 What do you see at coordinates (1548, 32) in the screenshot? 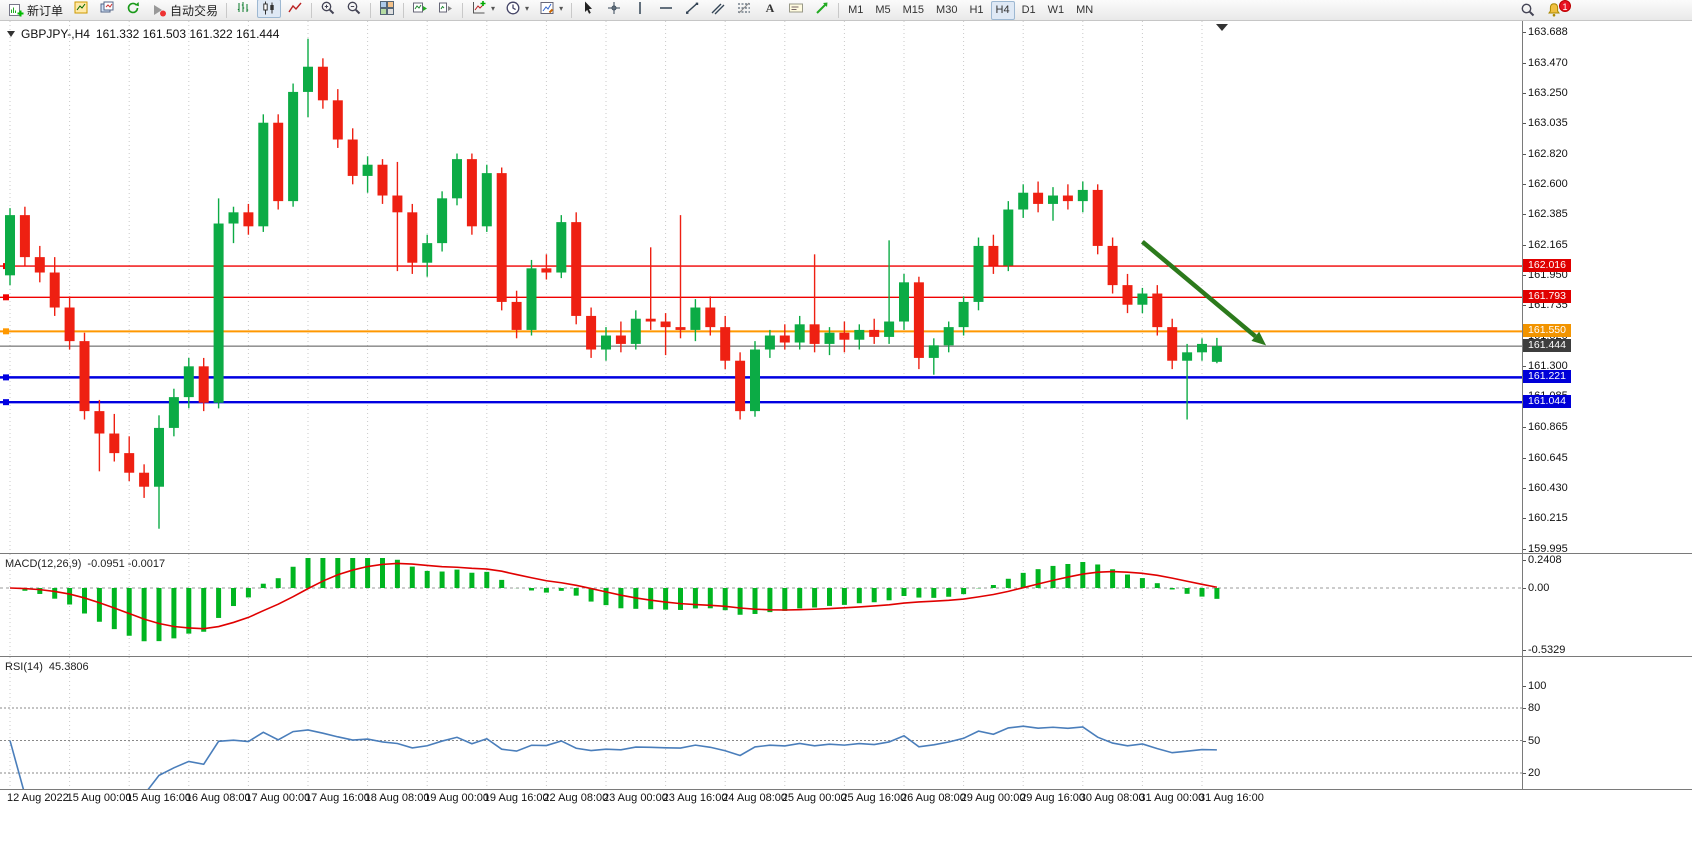
I see `price-axis-label: 163.688` at bounding box center [1548, 32].